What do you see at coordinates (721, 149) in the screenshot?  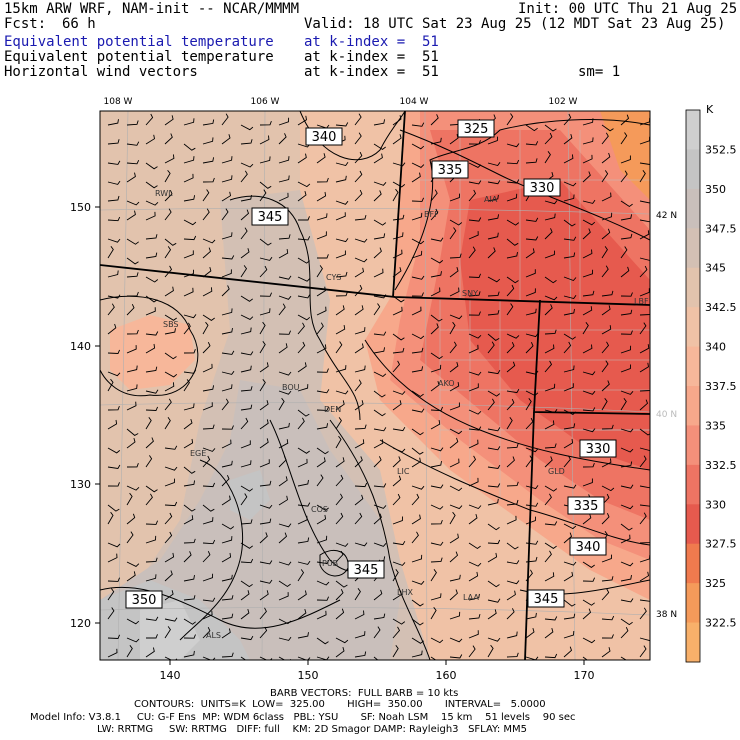 I see `colorbar-label: 352.5` at bounding box center [721, 149].